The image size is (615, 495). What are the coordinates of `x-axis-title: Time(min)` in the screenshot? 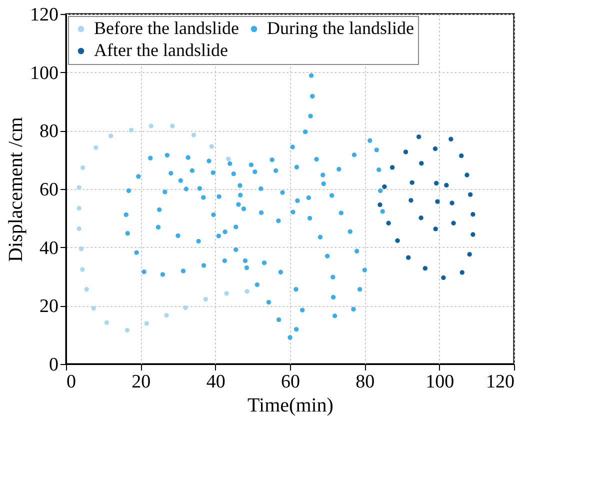 It's located at (291, 405).